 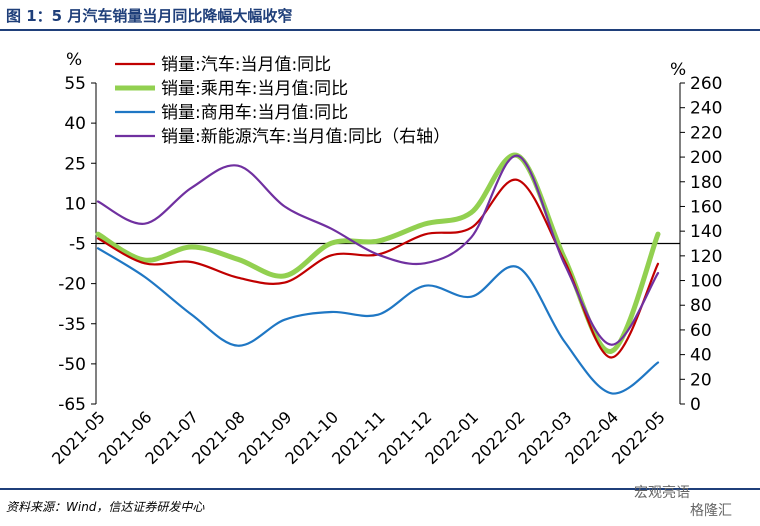 What do you see at coordinates (711, 511) in the screenshot?
I see `watermark-right: 格隆汇` at bounding box center [711, 511].